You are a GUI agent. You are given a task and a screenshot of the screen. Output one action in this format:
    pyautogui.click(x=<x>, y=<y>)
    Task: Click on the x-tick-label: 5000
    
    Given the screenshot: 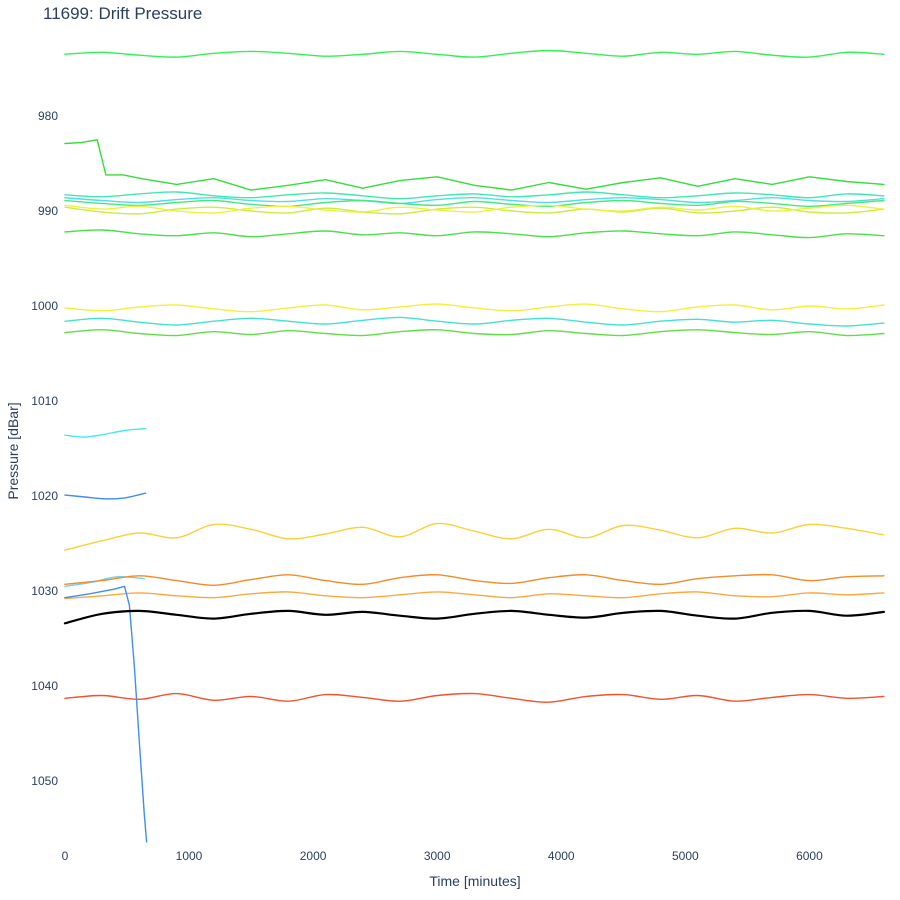 What is the action you would take?
    pyautogui.click(x=685, y=856)
    